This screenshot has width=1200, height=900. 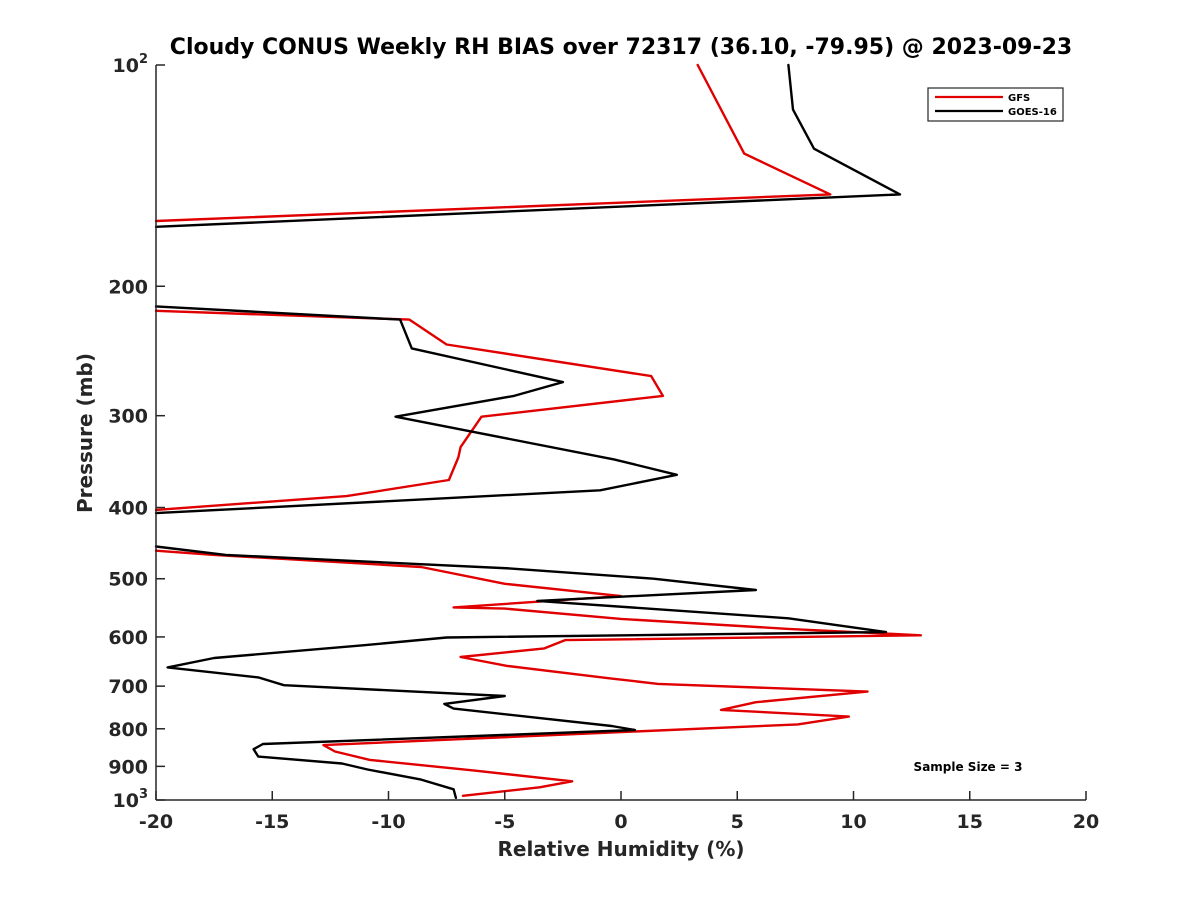 What do you see at coordinates (968, 767) in the screenshot?
I see `sample-size-annotation: Sample Size = 3` at bounding box center [968, 767].